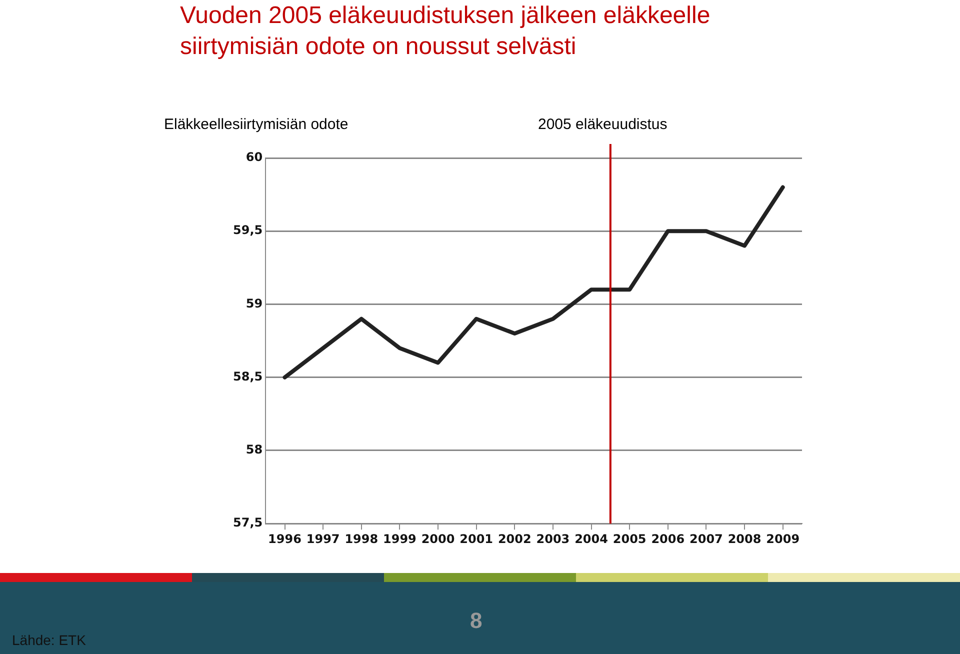  Describe the element at coordinates (254, 303) in the screenshot. I see `y-tick-label: 59` at that location.